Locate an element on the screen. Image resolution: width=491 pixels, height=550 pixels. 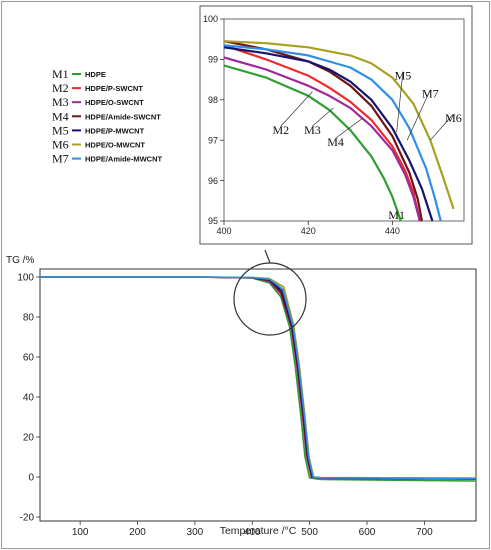
x-tick-label: 100 is located at coordinates (80, 532).